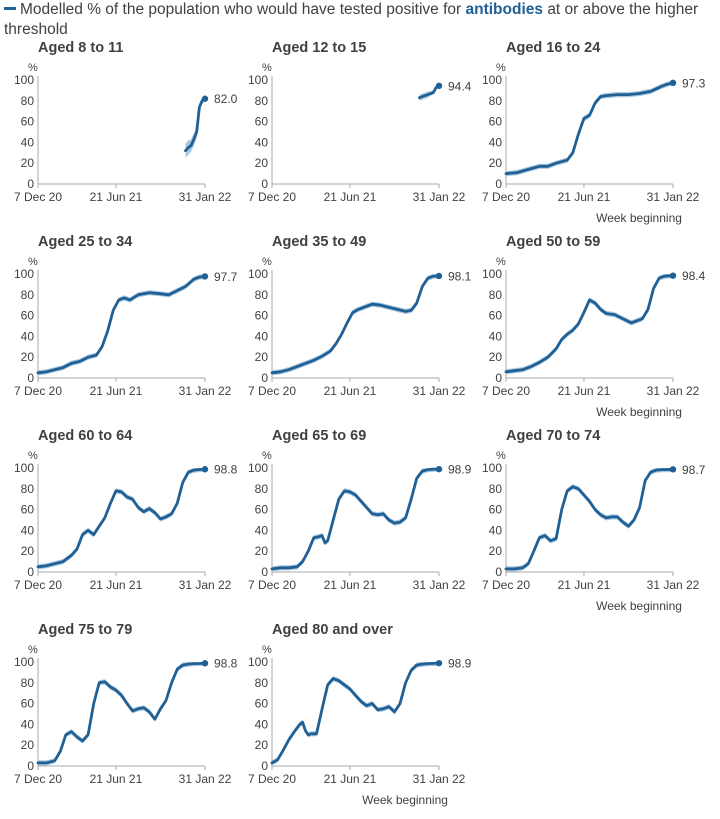 The height and width of the screenshot is (819, 720). I want to click on panel-title: Aged 80 and over, so click(332, 630).